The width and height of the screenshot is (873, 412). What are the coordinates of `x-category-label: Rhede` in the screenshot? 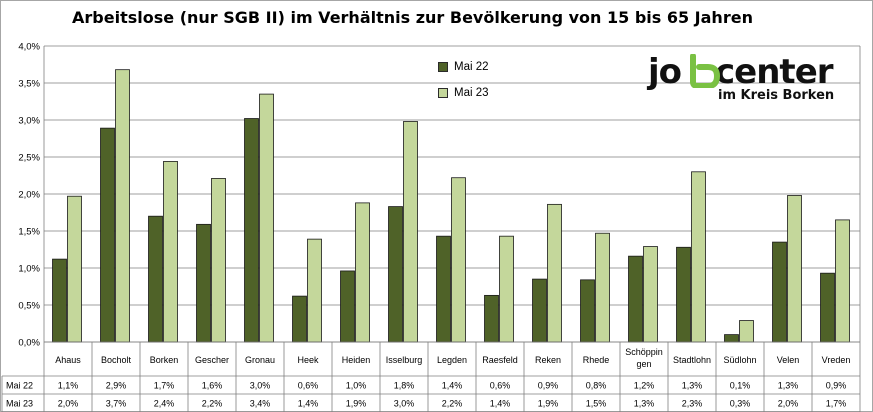 It's located at (596, 360).